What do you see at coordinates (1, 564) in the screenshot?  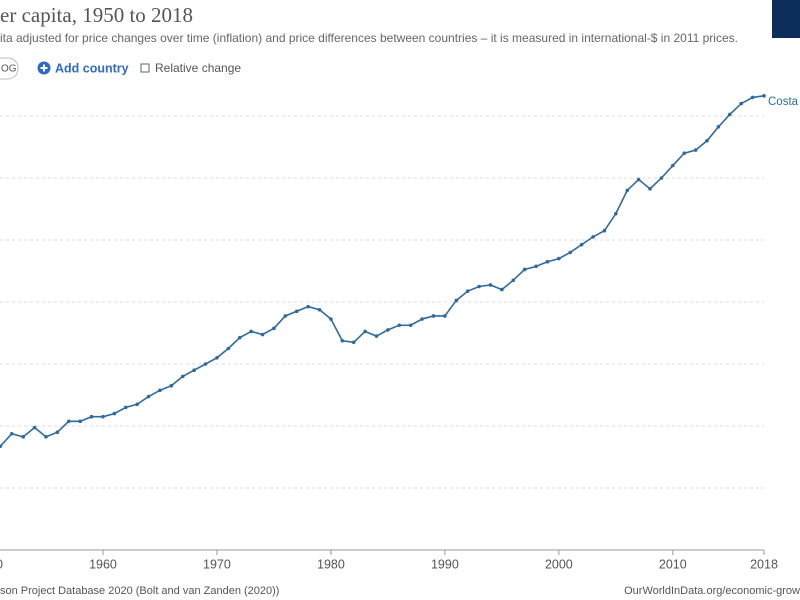 I see `x-tick-label: 1950` at bounding box center [1, 564].